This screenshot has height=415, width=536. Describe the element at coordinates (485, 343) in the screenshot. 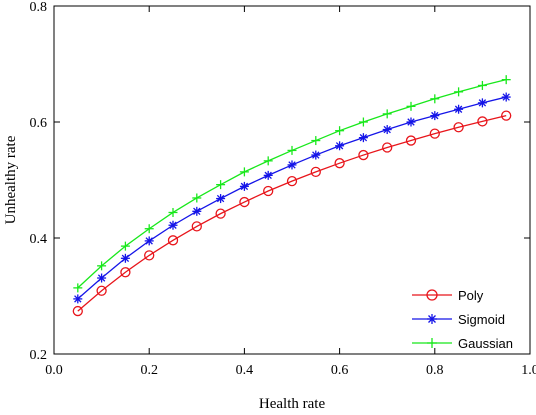

I see `legend-label-gaussian: Gaussian` at that location.